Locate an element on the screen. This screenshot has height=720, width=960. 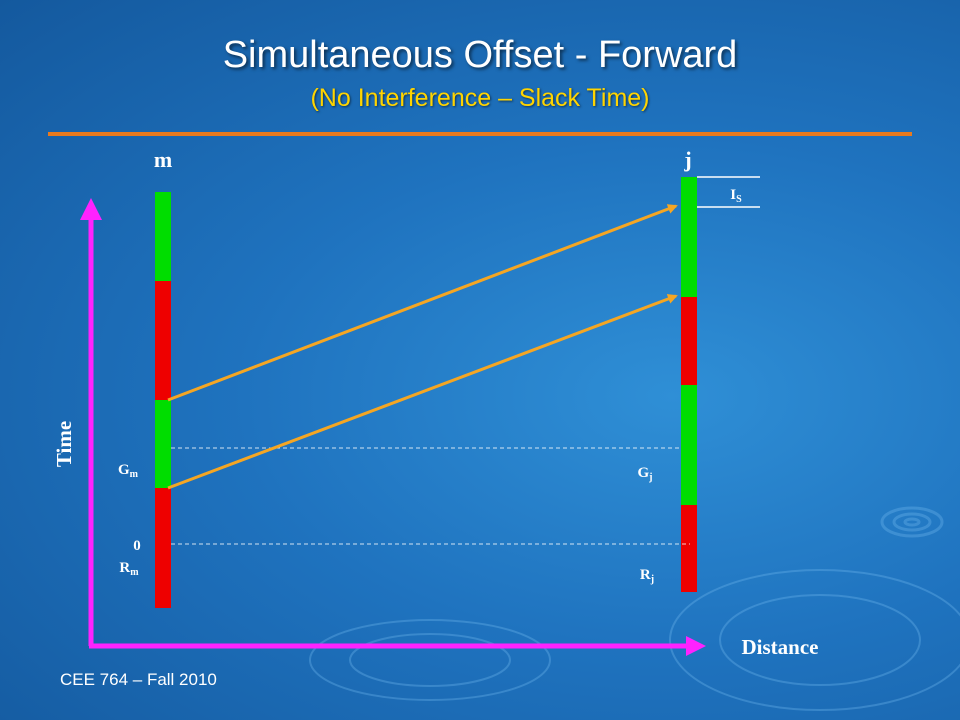
signal-bar-j is located at coordinates (689, 384).